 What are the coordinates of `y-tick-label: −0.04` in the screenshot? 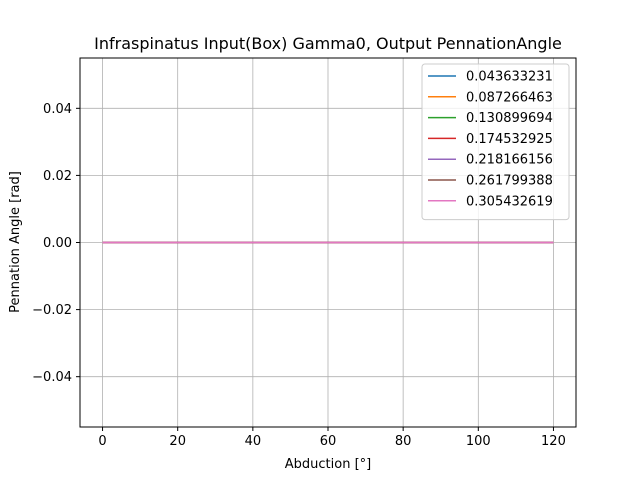 It's located at (52, 377).